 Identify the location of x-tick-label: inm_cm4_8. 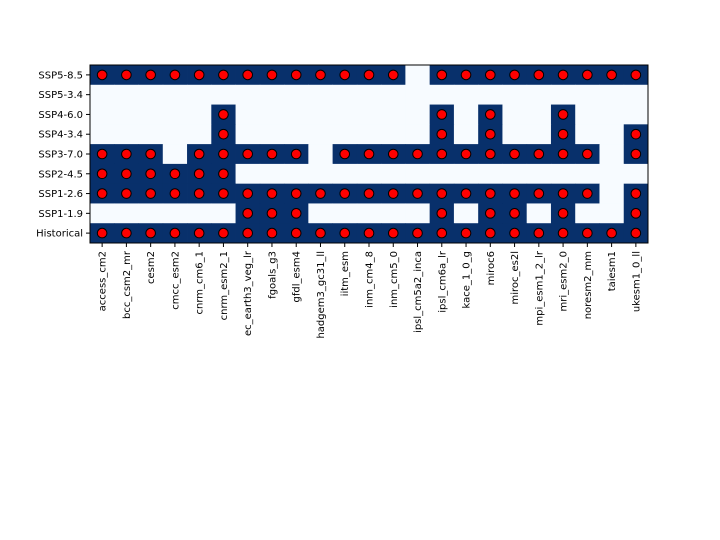
(370, 279).